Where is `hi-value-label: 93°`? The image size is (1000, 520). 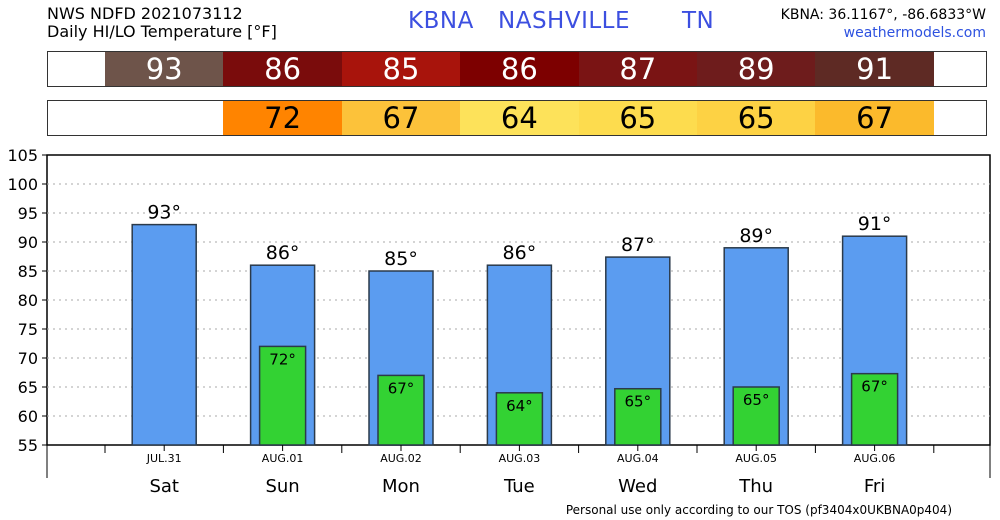 hi-value-label: 93° is located at coordinates (164, 213).